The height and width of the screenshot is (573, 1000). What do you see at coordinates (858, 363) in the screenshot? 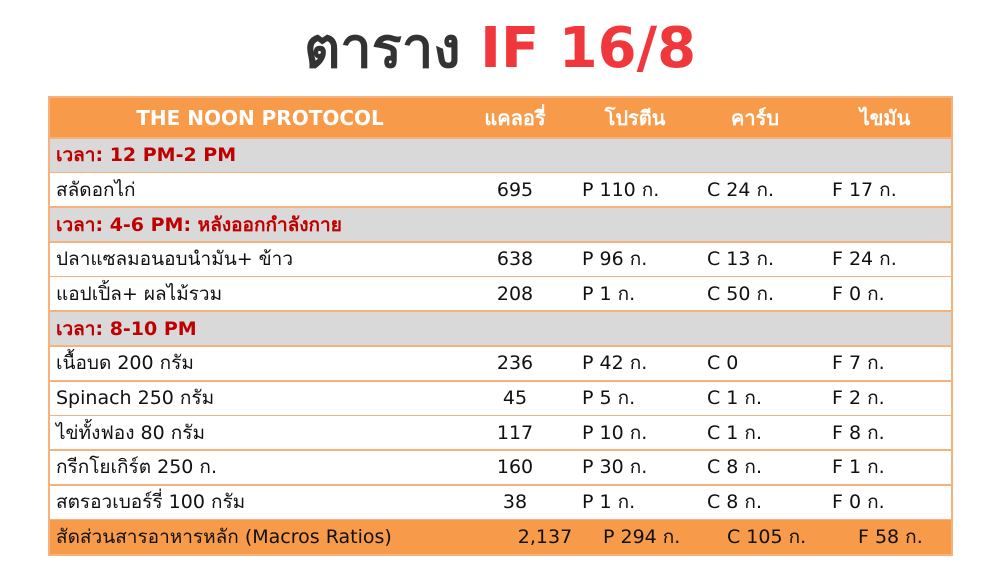
I see `cell-fat: F 7 ก.` at bounding box center [858, 363].